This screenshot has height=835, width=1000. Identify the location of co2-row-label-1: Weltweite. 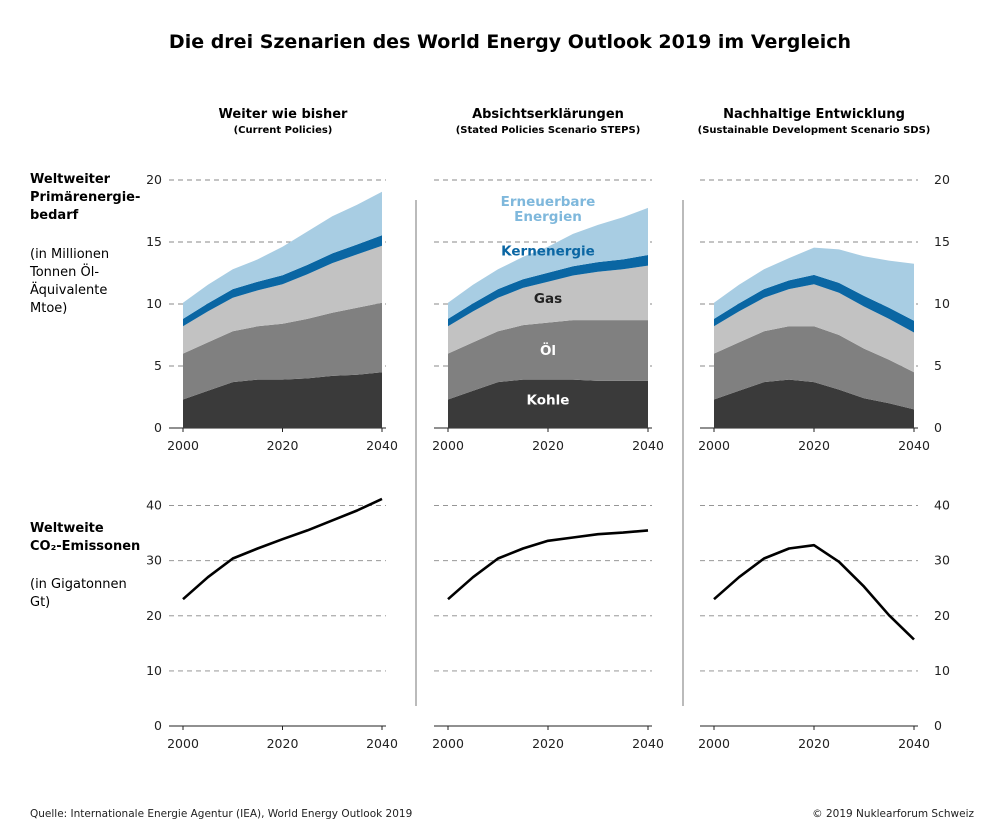
(67, 528).